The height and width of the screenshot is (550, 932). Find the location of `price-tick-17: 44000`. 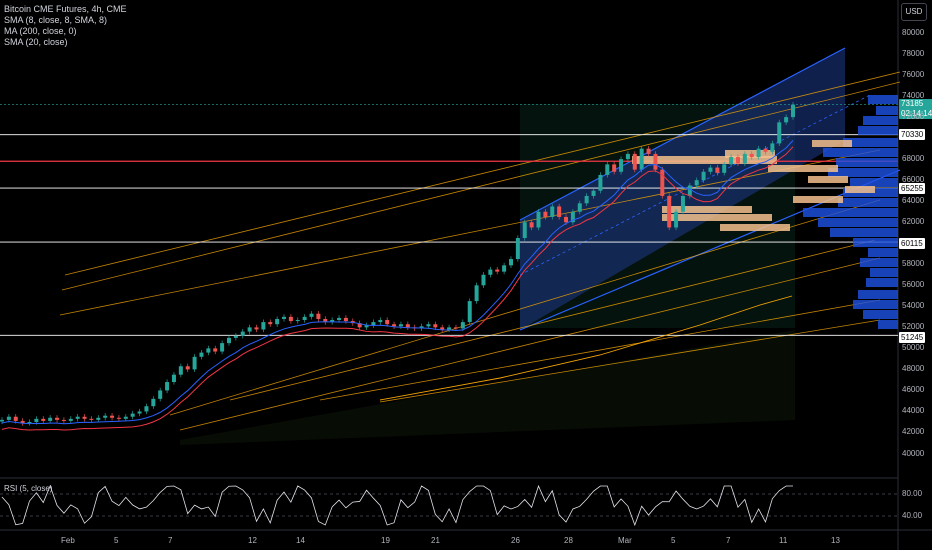

price-tick-17: 44000 is located at coordinates (913, 411).